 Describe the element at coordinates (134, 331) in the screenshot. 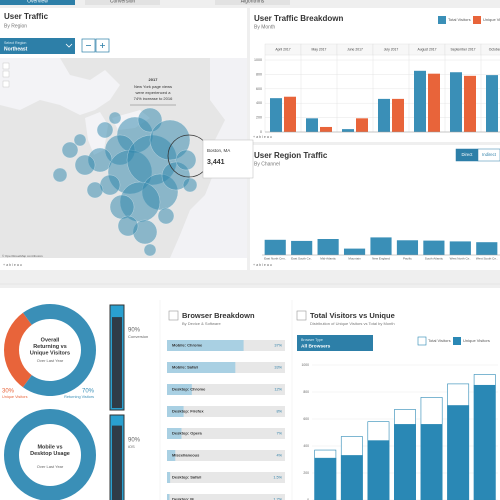

I see `gauge-value: 90%` at that location.